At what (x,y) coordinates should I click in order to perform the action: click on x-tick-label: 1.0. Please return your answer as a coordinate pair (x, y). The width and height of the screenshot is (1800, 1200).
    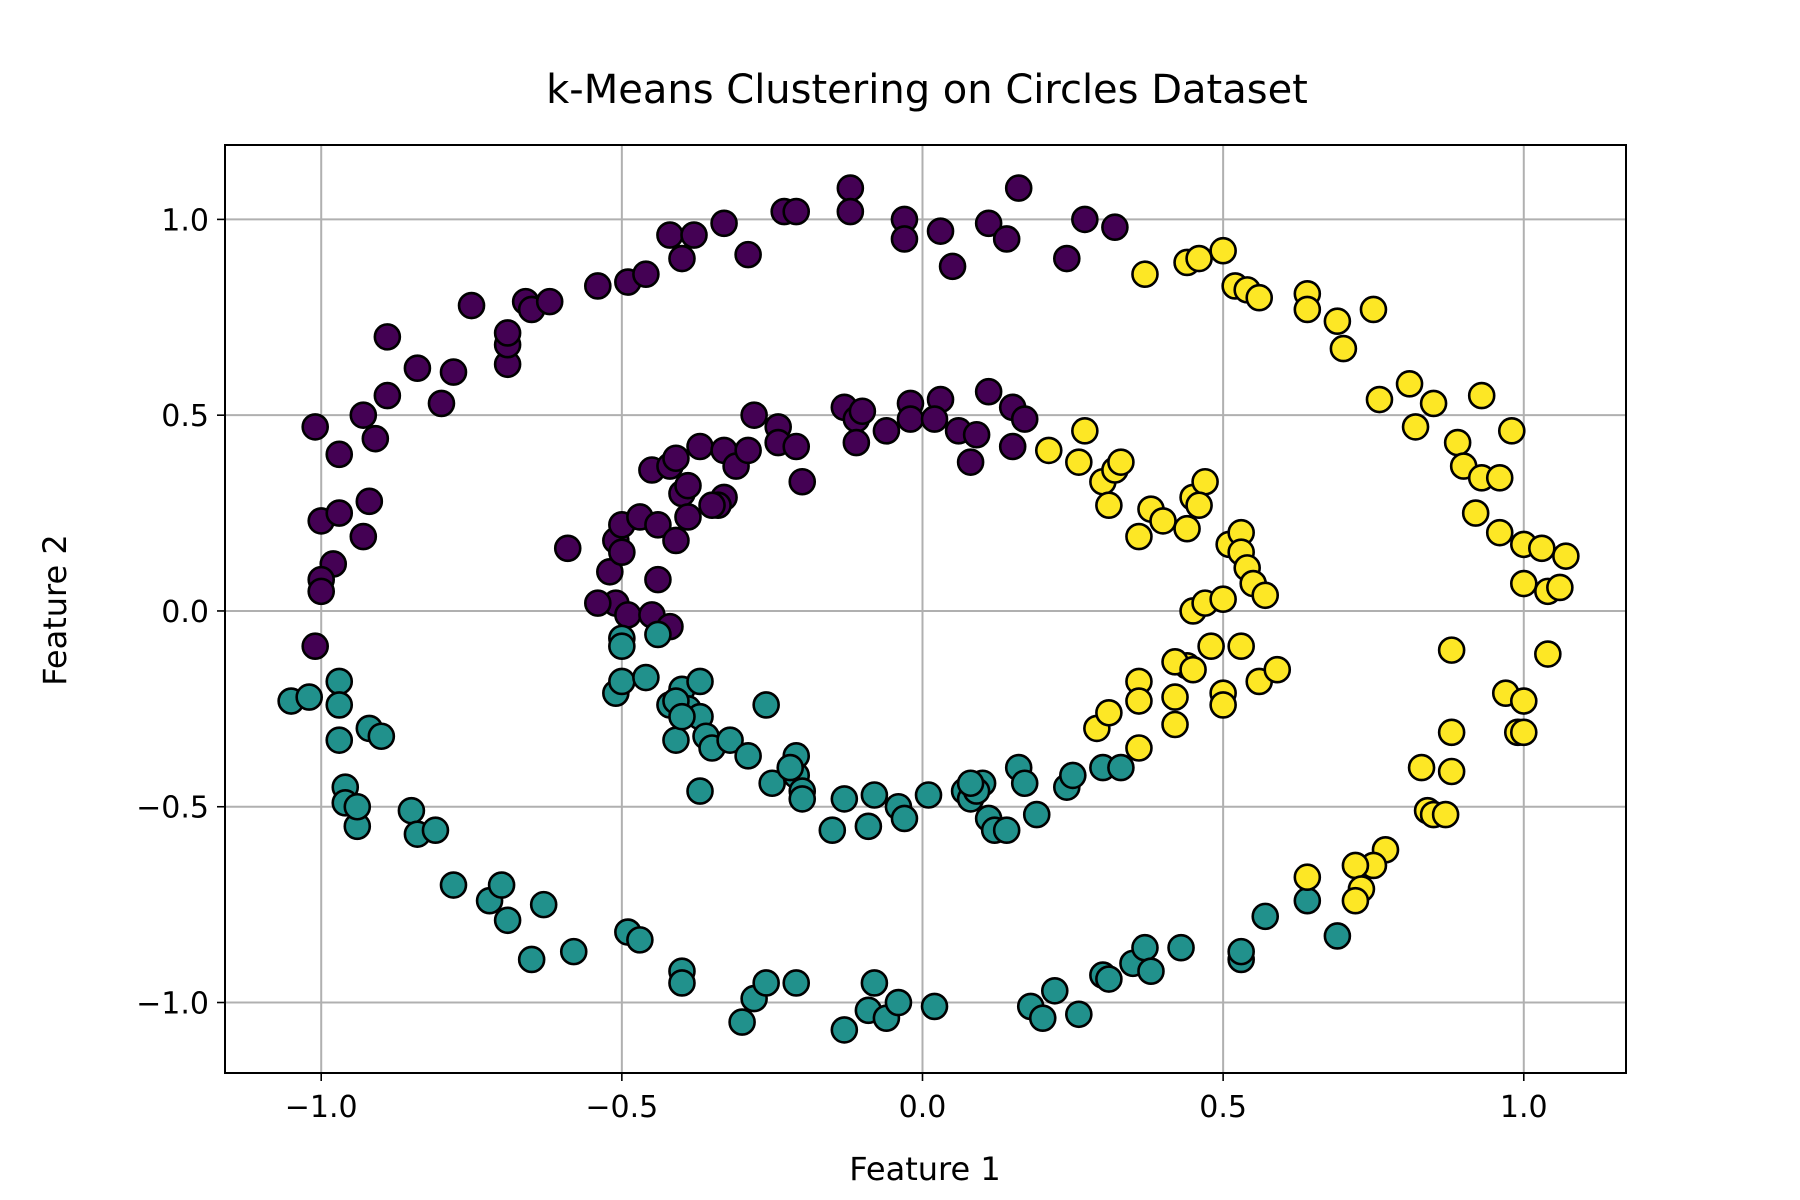
    Looking at the image, I should click on (1524, 1107).